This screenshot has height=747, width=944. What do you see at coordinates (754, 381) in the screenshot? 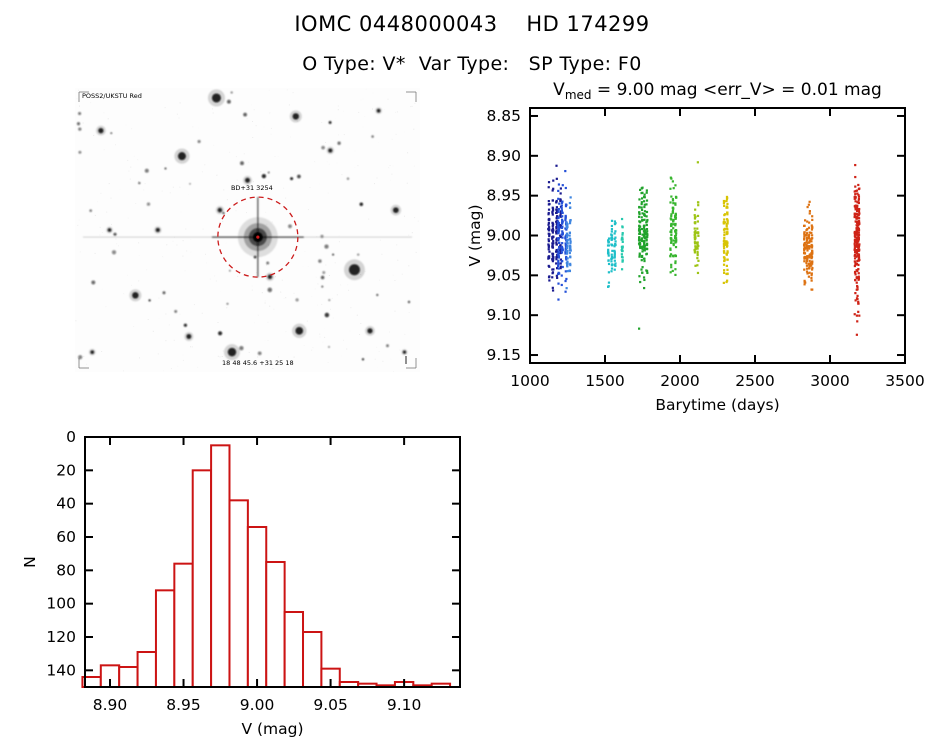
I see `svg-text: 2500` at bounding box center [754, 381].